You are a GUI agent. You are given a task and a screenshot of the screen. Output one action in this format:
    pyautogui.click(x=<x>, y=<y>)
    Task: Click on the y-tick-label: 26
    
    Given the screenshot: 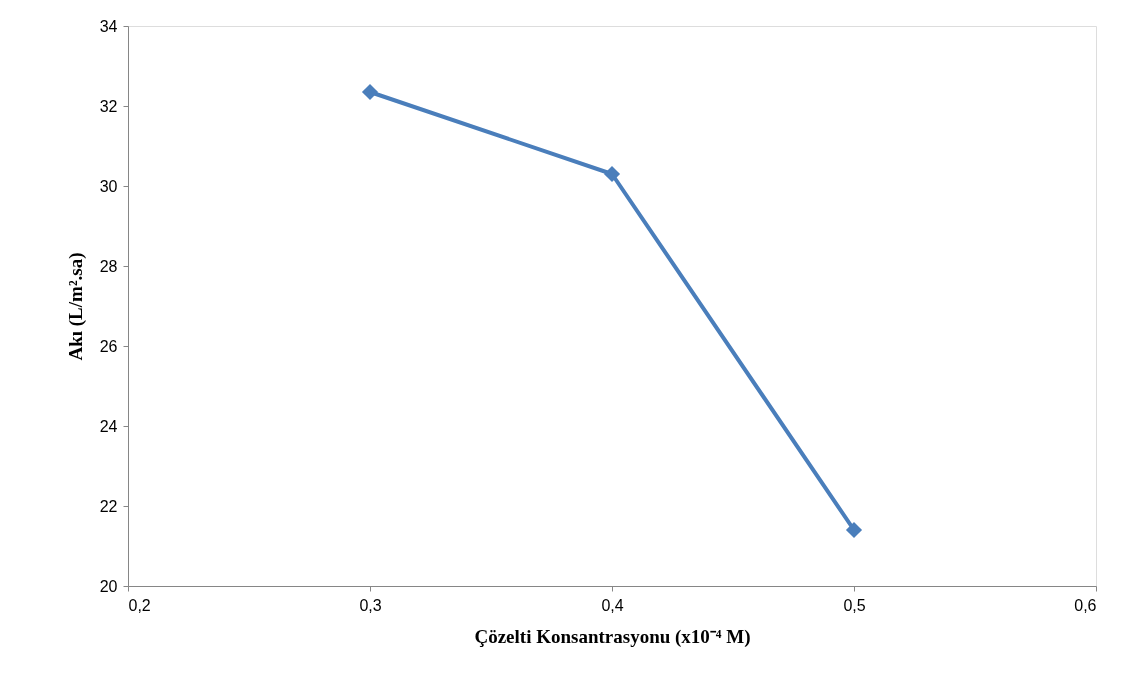 What is the action you would take?
    pyautogui.click(x=108, y=346)
    